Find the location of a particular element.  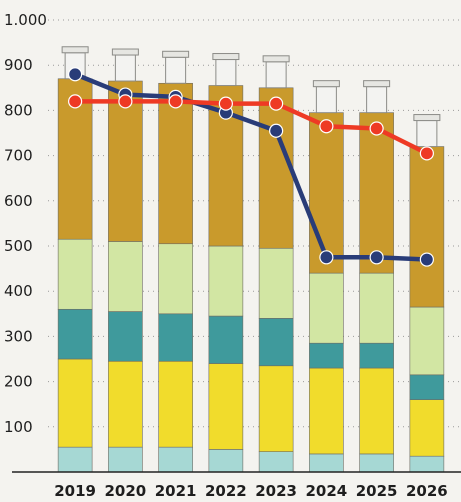

series-line is located at coordinates (251, 127).